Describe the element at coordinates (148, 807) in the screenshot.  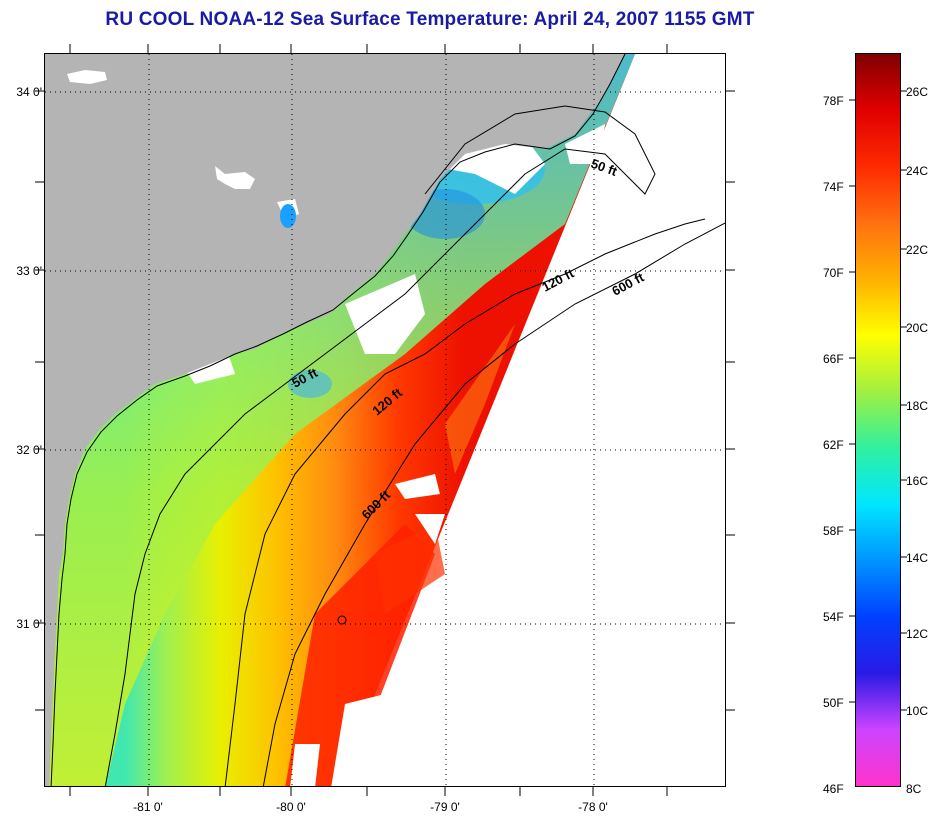
I see `lon-label-81: -81 0'` at that location.